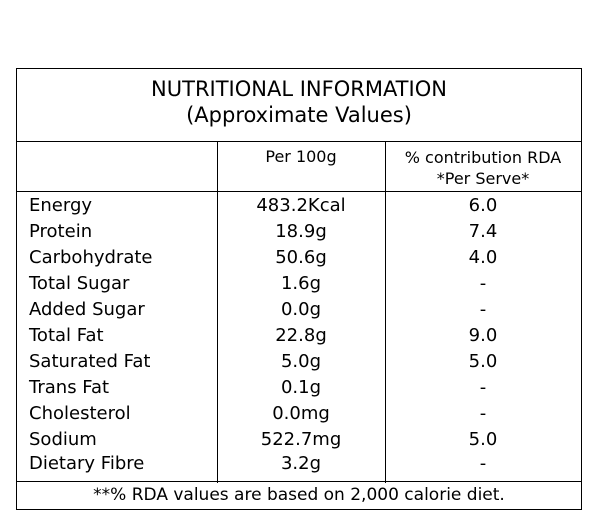 The width and height of the screenshot is (600, 516). I want to click on title-line-2: (Approximate Values), so click(299, 115).